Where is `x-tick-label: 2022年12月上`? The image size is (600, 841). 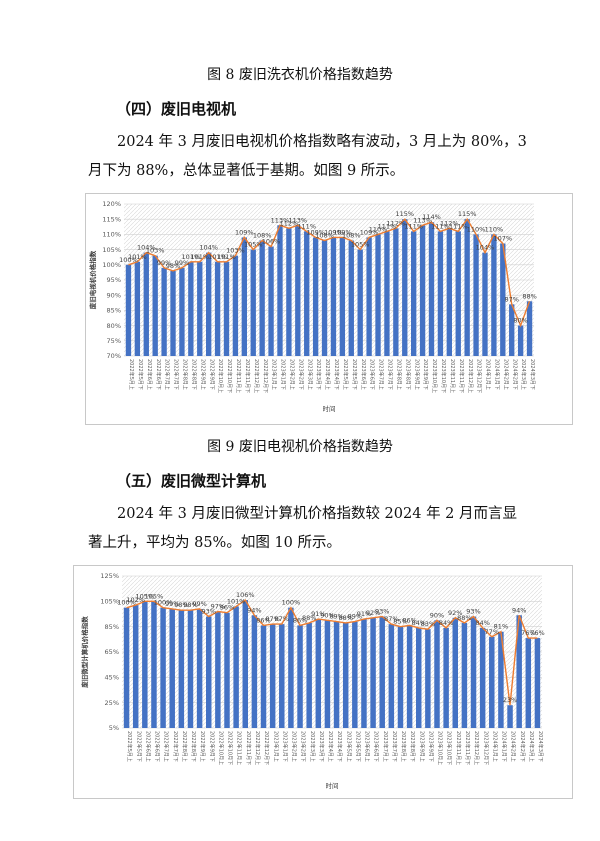
x-tick-label: 2022年12月上 is located at coordinates (257, 748).